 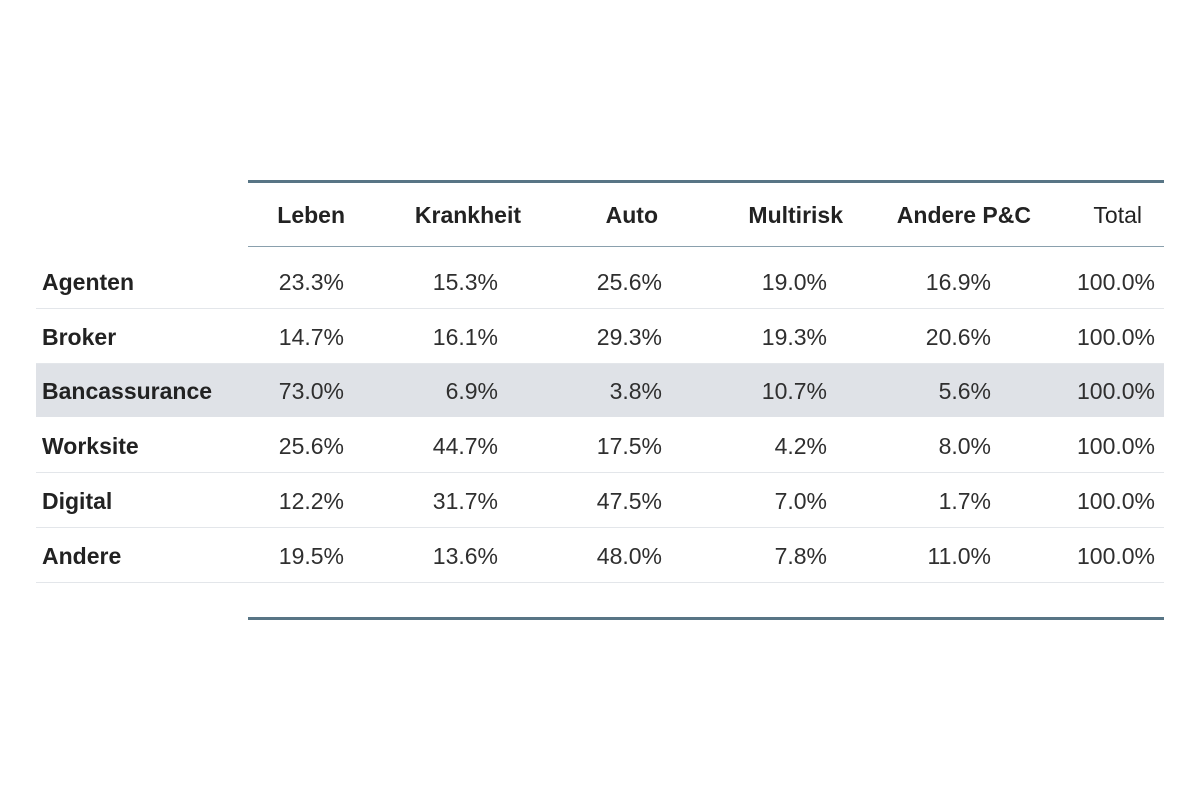 What do you see at coordinates (795, 215) in the screenshot?
I see `column-header-multirisk: Multirisk` at bounding box center [795, 215].